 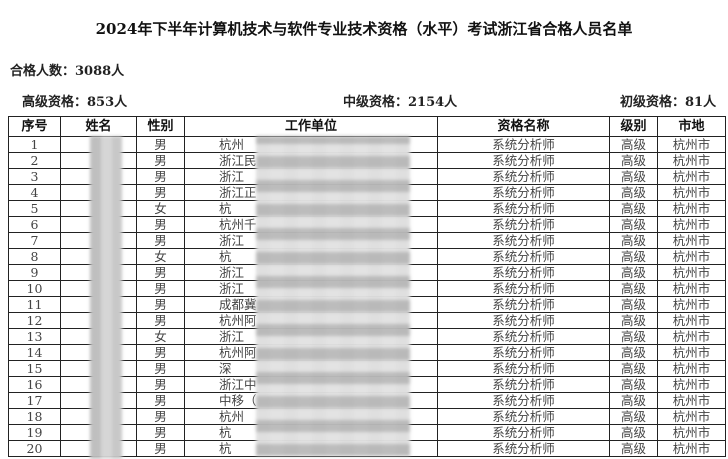 What do you see at coordinates (106, 297) in the screenshot?
I see `name-redaction` at bounding box center [106, 297].